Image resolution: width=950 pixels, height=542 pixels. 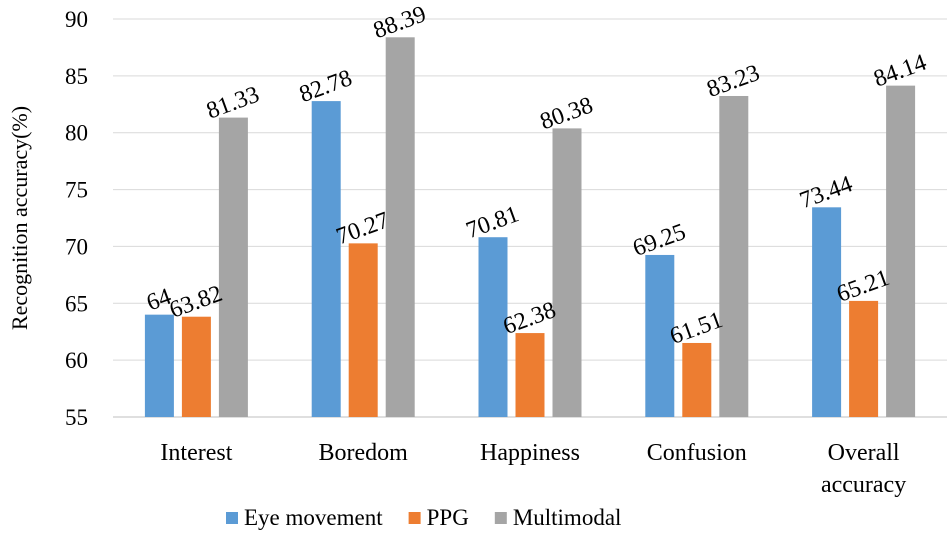 I want to click on y-axis: 55 60 65 70 75 80 85 90, so click(x=76, y=218).